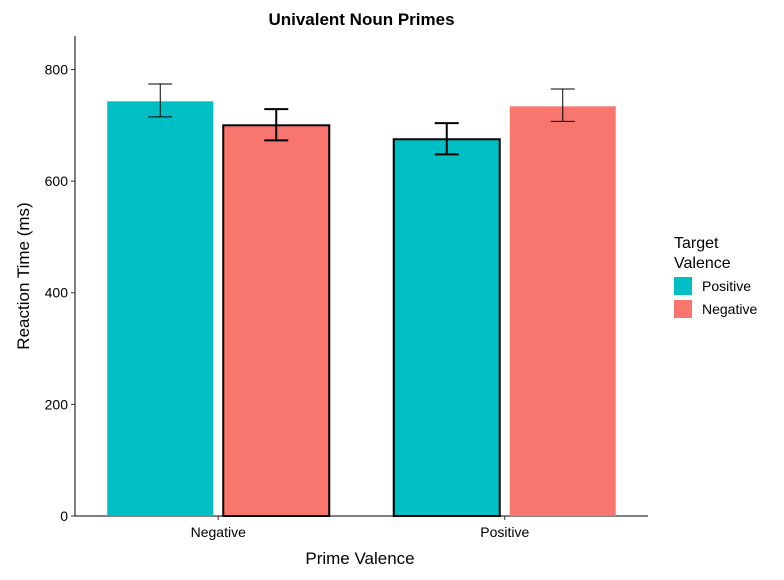 This screenshot has width=784, height=580. What do you see at coordinates (446, 327) in the screenshot?
I see `bar-positive-positive` at bounding box center [446, 327].